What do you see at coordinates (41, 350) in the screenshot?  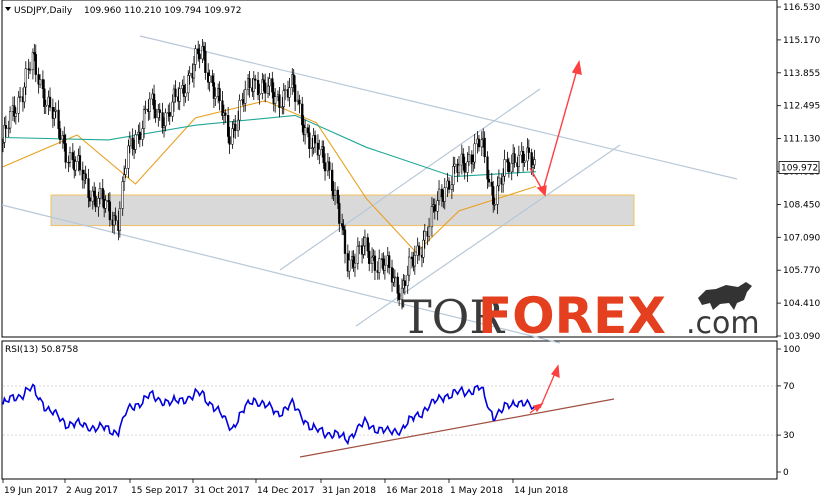 I see `rsi-title: RSI(13) 50.8758` at bounding box center [41, 350].